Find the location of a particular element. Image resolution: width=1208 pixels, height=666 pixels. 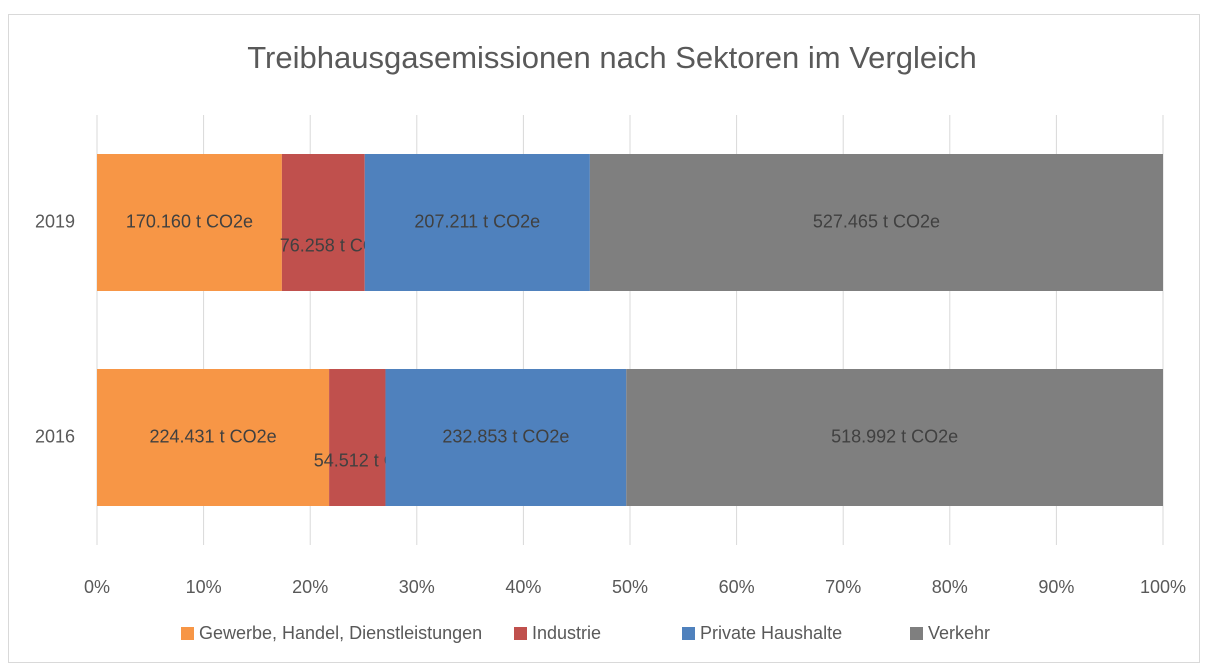

data-label: 170.160 t CO2e is located at coordinates (189, 221).